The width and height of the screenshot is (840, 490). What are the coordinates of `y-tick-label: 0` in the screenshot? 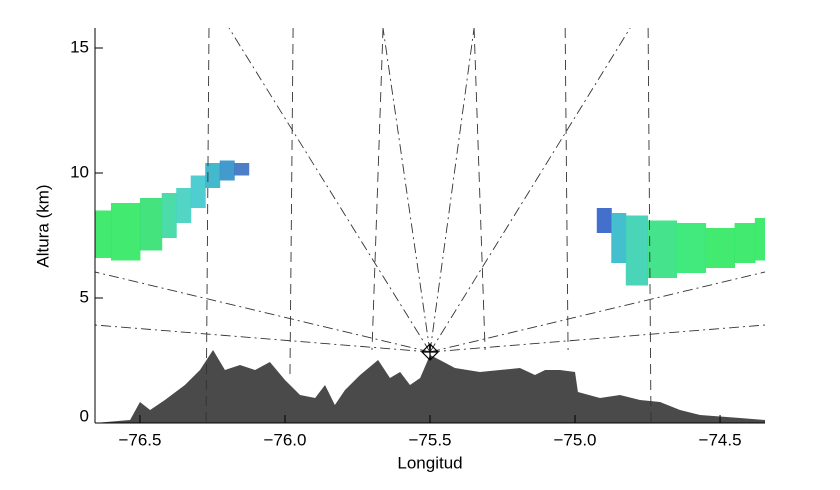 It's located at (84, 415).